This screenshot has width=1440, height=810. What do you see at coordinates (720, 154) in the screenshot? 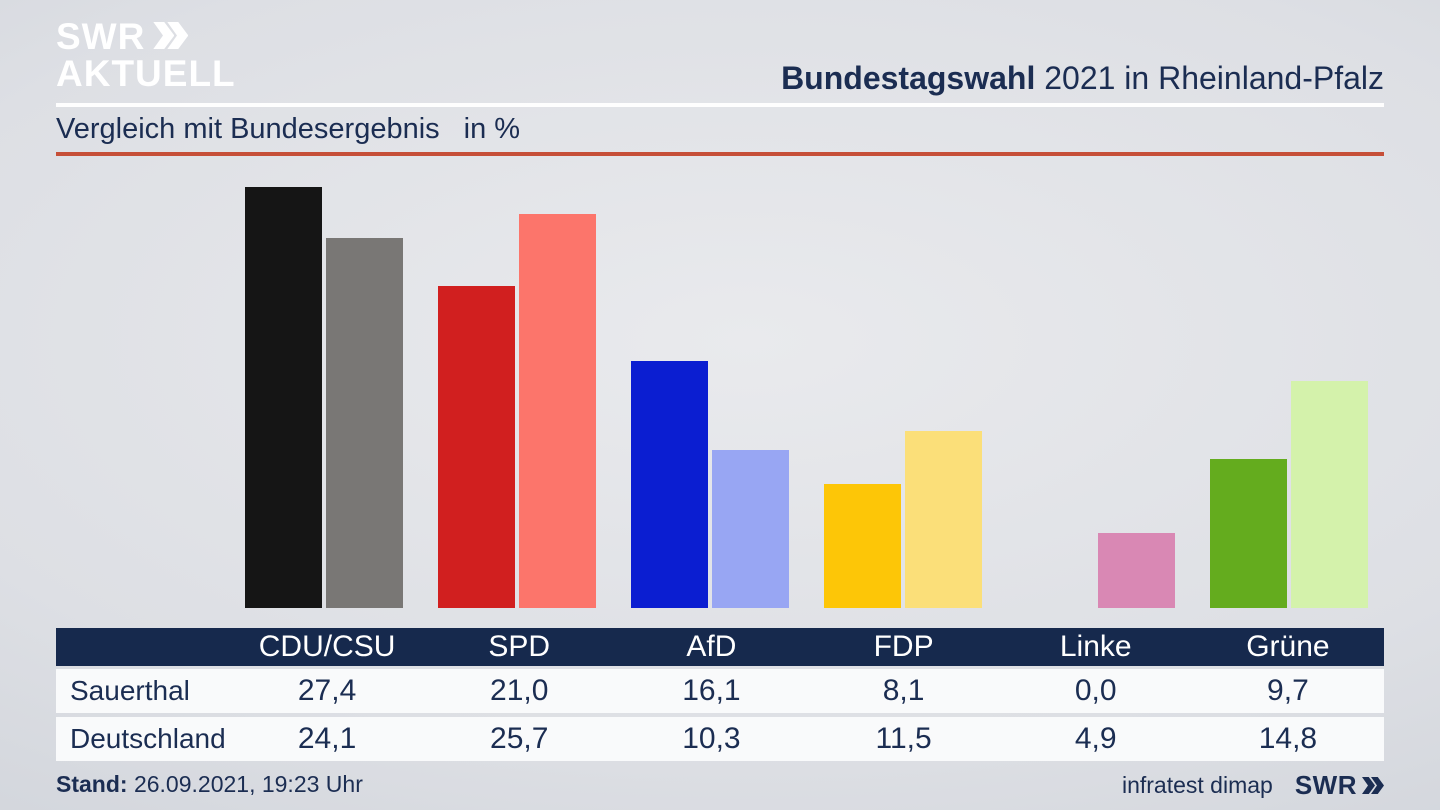
I see `accent-divider-line` at bounding box center [720, 154].